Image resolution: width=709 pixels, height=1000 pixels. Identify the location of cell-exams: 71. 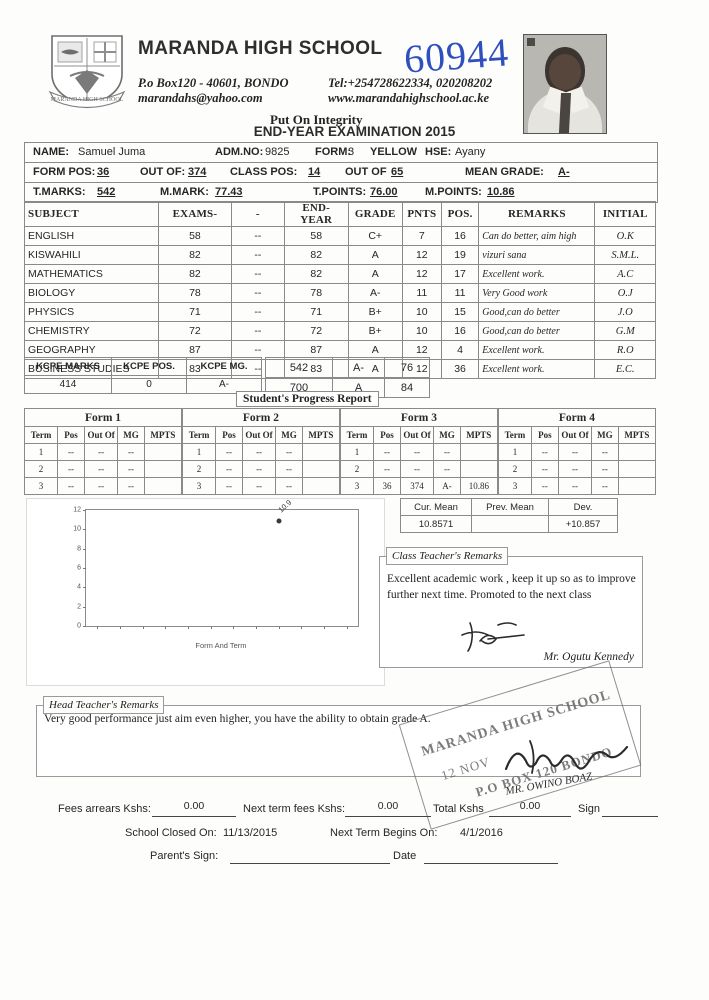
(195, 312).